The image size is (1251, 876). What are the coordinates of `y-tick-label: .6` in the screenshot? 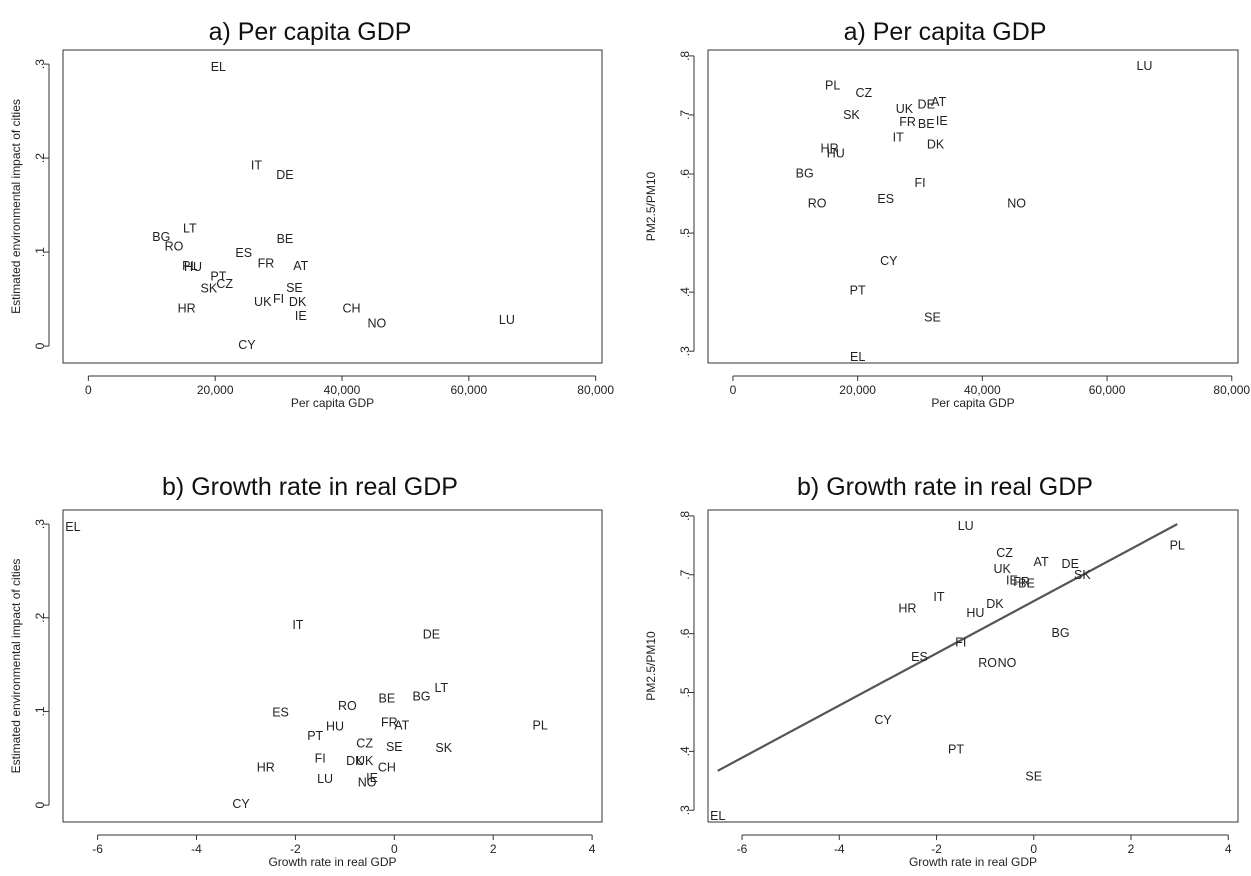 It's located at (685, 174).